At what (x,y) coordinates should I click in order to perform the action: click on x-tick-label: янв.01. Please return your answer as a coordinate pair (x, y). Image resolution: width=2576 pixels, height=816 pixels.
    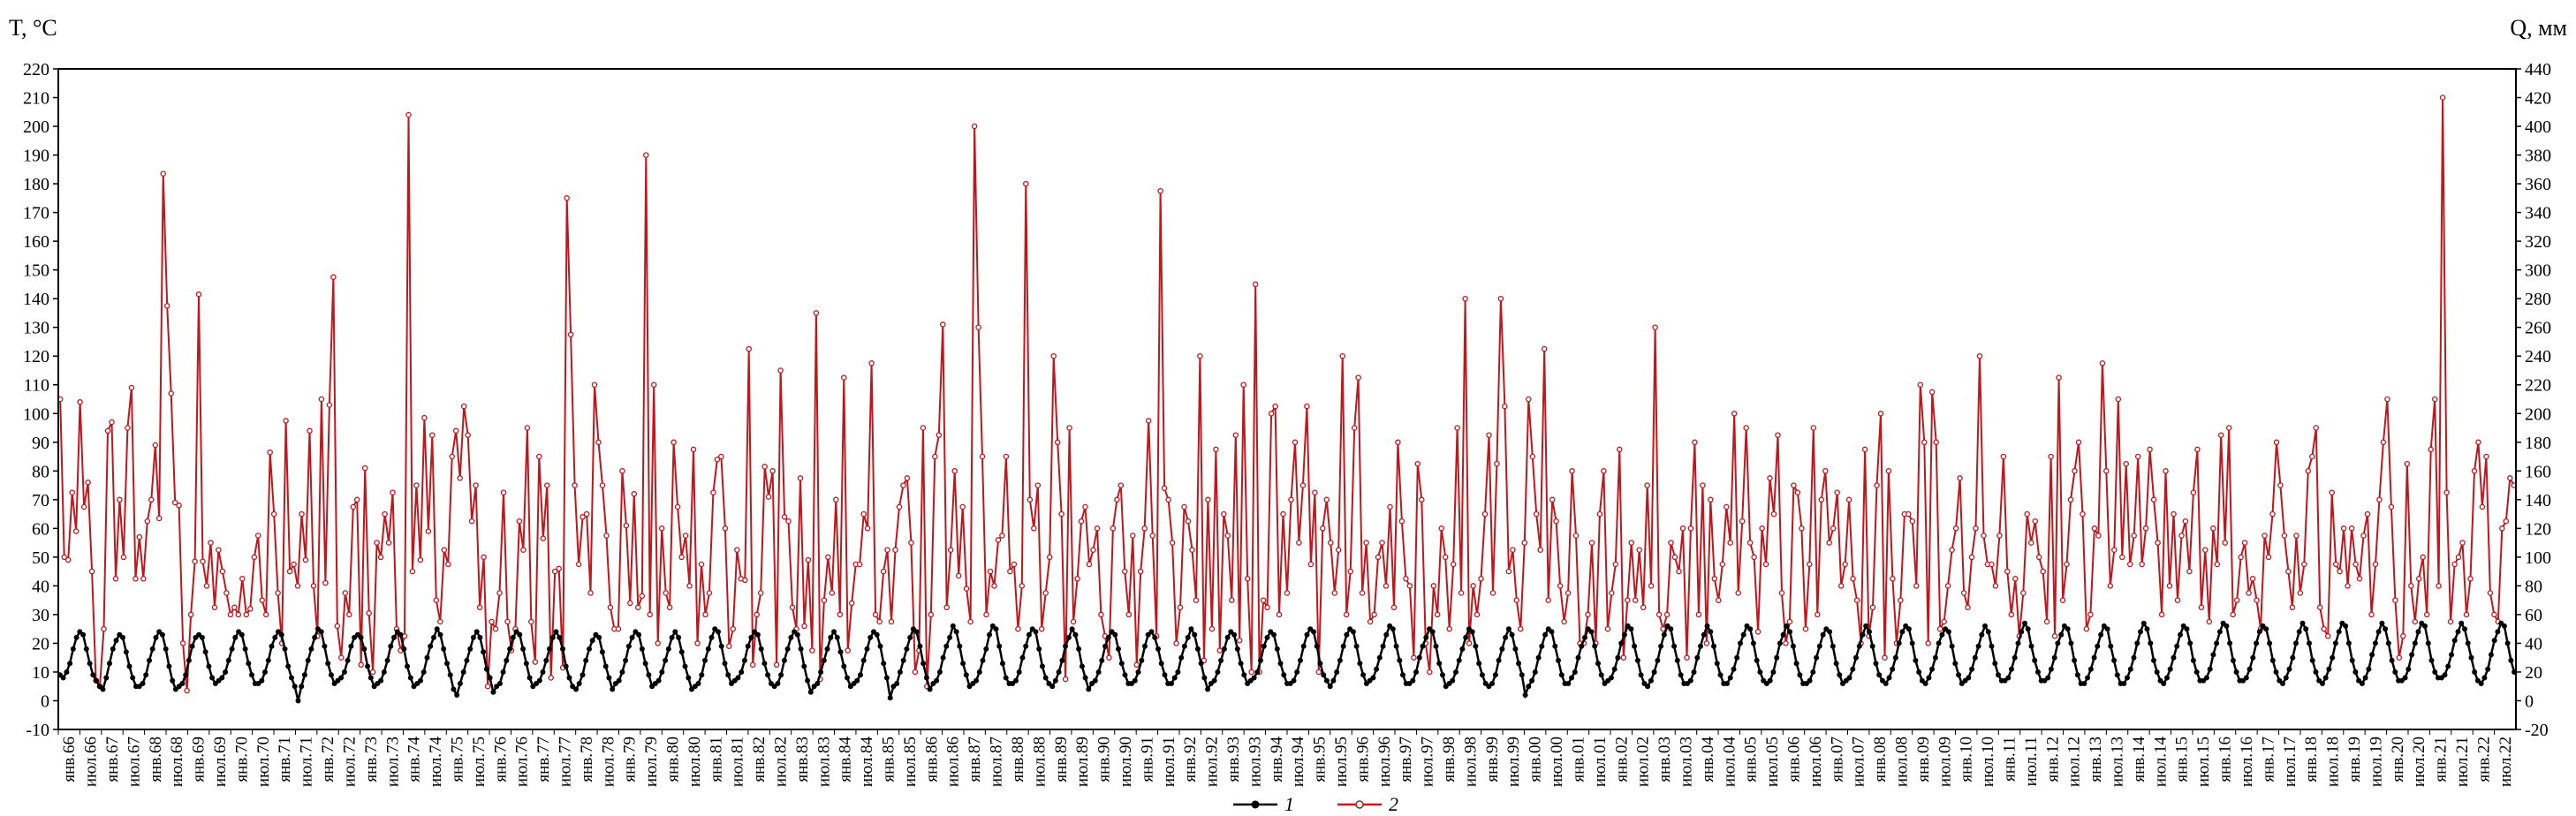
    Looking at the image, I should click on (1578, 759).